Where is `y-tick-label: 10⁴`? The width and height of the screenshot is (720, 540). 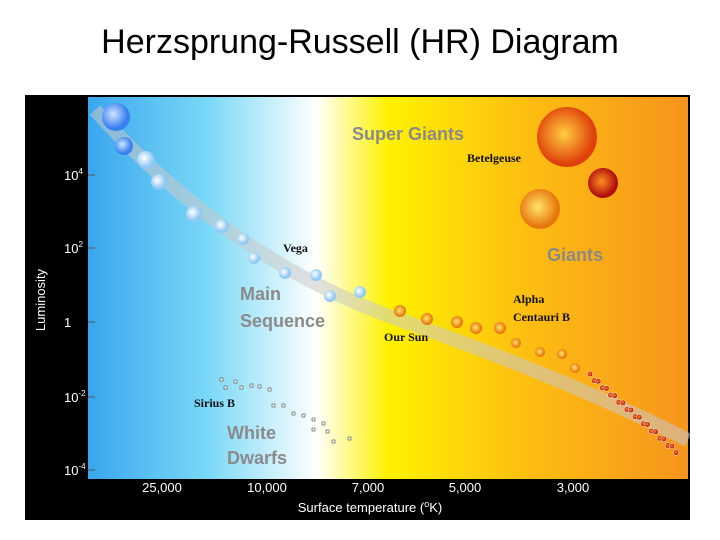
y-tick-label: 10⁴ is located at coordinates (73, 175).